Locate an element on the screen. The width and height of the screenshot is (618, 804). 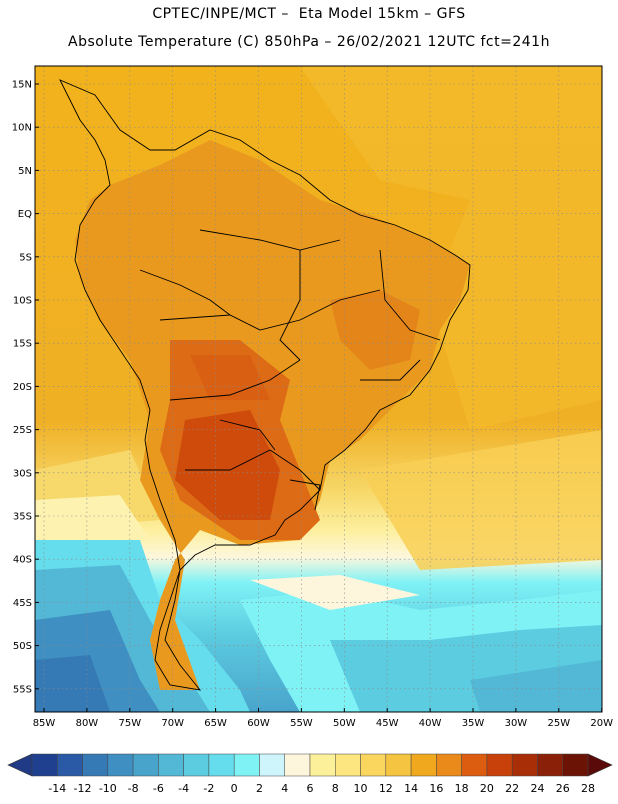
colorbar-label: -4 is located at coordinates (183, 788).